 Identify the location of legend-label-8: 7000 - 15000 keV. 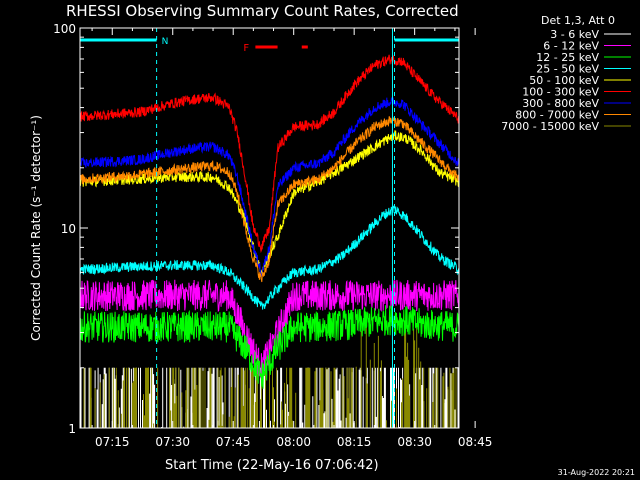
(550, 126).